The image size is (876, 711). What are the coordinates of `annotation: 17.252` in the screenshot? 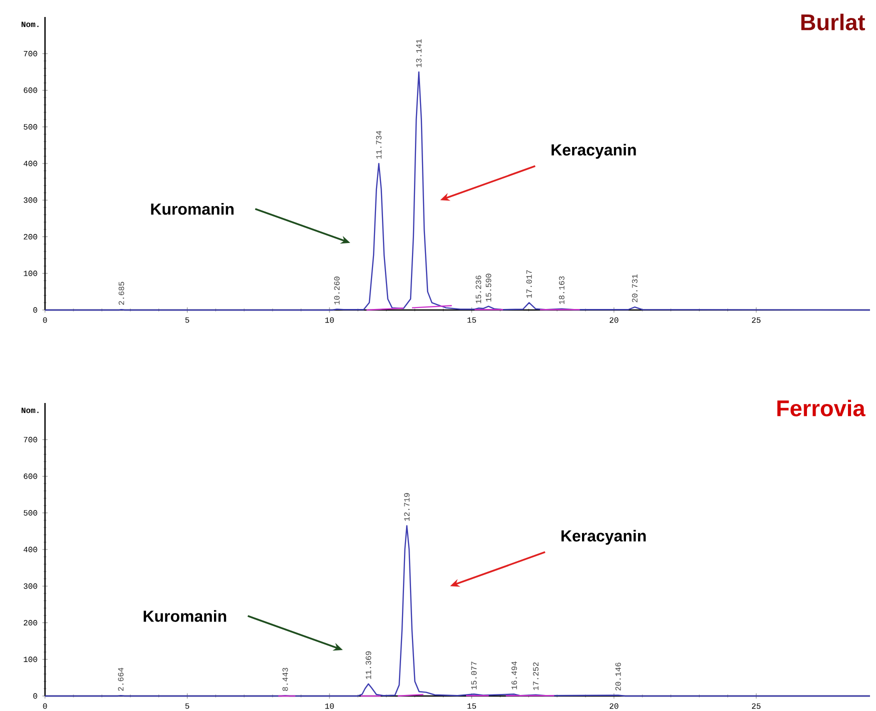 It's located at (536, 676).